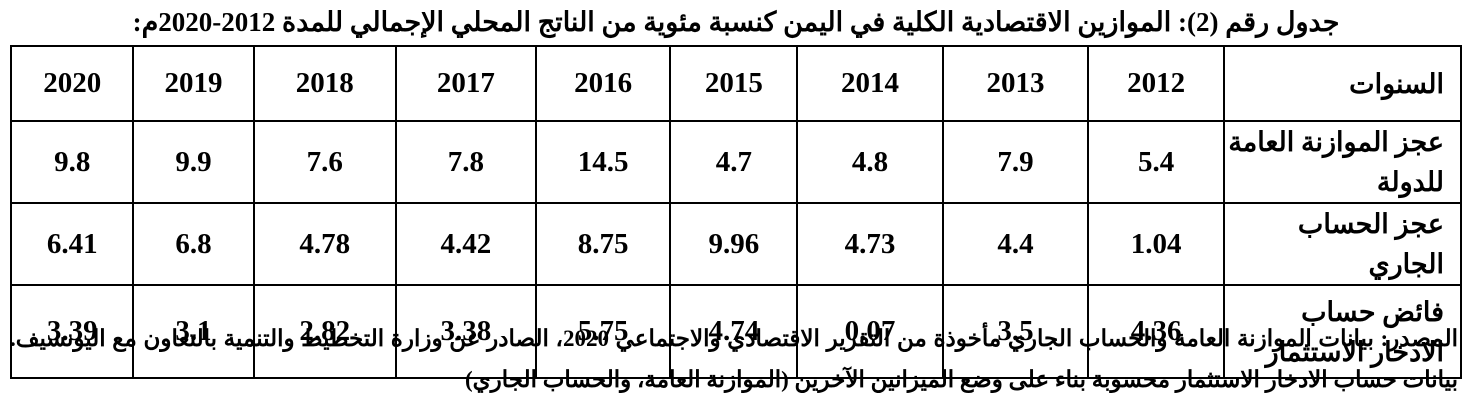 Image resolution: width=1472 pixels, height=402 pixels. What do you see at coordinates (603, 331) in the screenshot?
I see `value-cell: 5.75` at bounding box center [603, 331].